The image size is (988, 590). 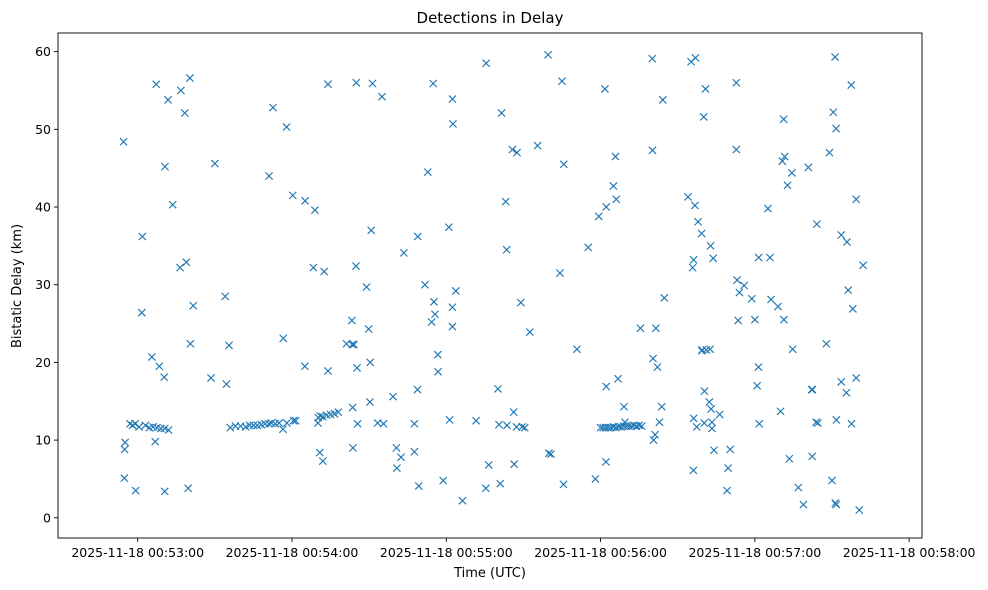 I want to click on y-axis: 0 10 20 30 40 50 60, so click(x=46, y=284).